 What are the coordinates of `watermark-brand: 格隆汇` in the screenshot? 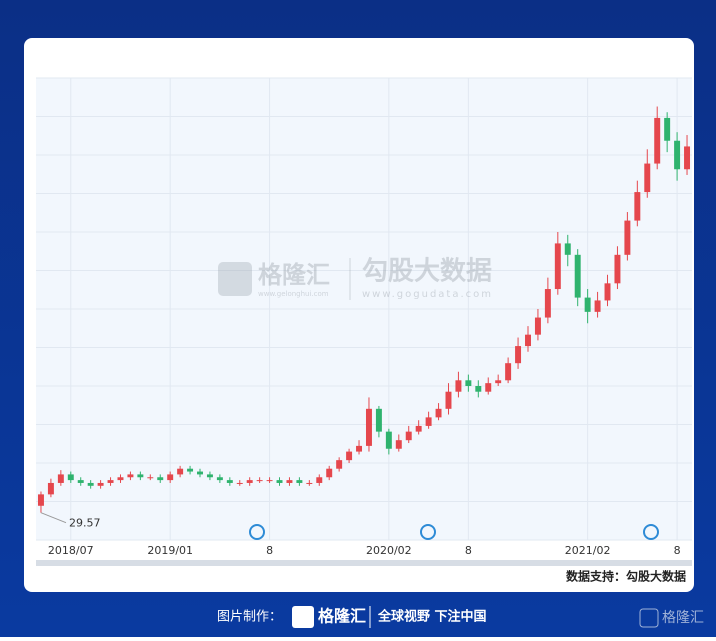 It's located at (294, 275).